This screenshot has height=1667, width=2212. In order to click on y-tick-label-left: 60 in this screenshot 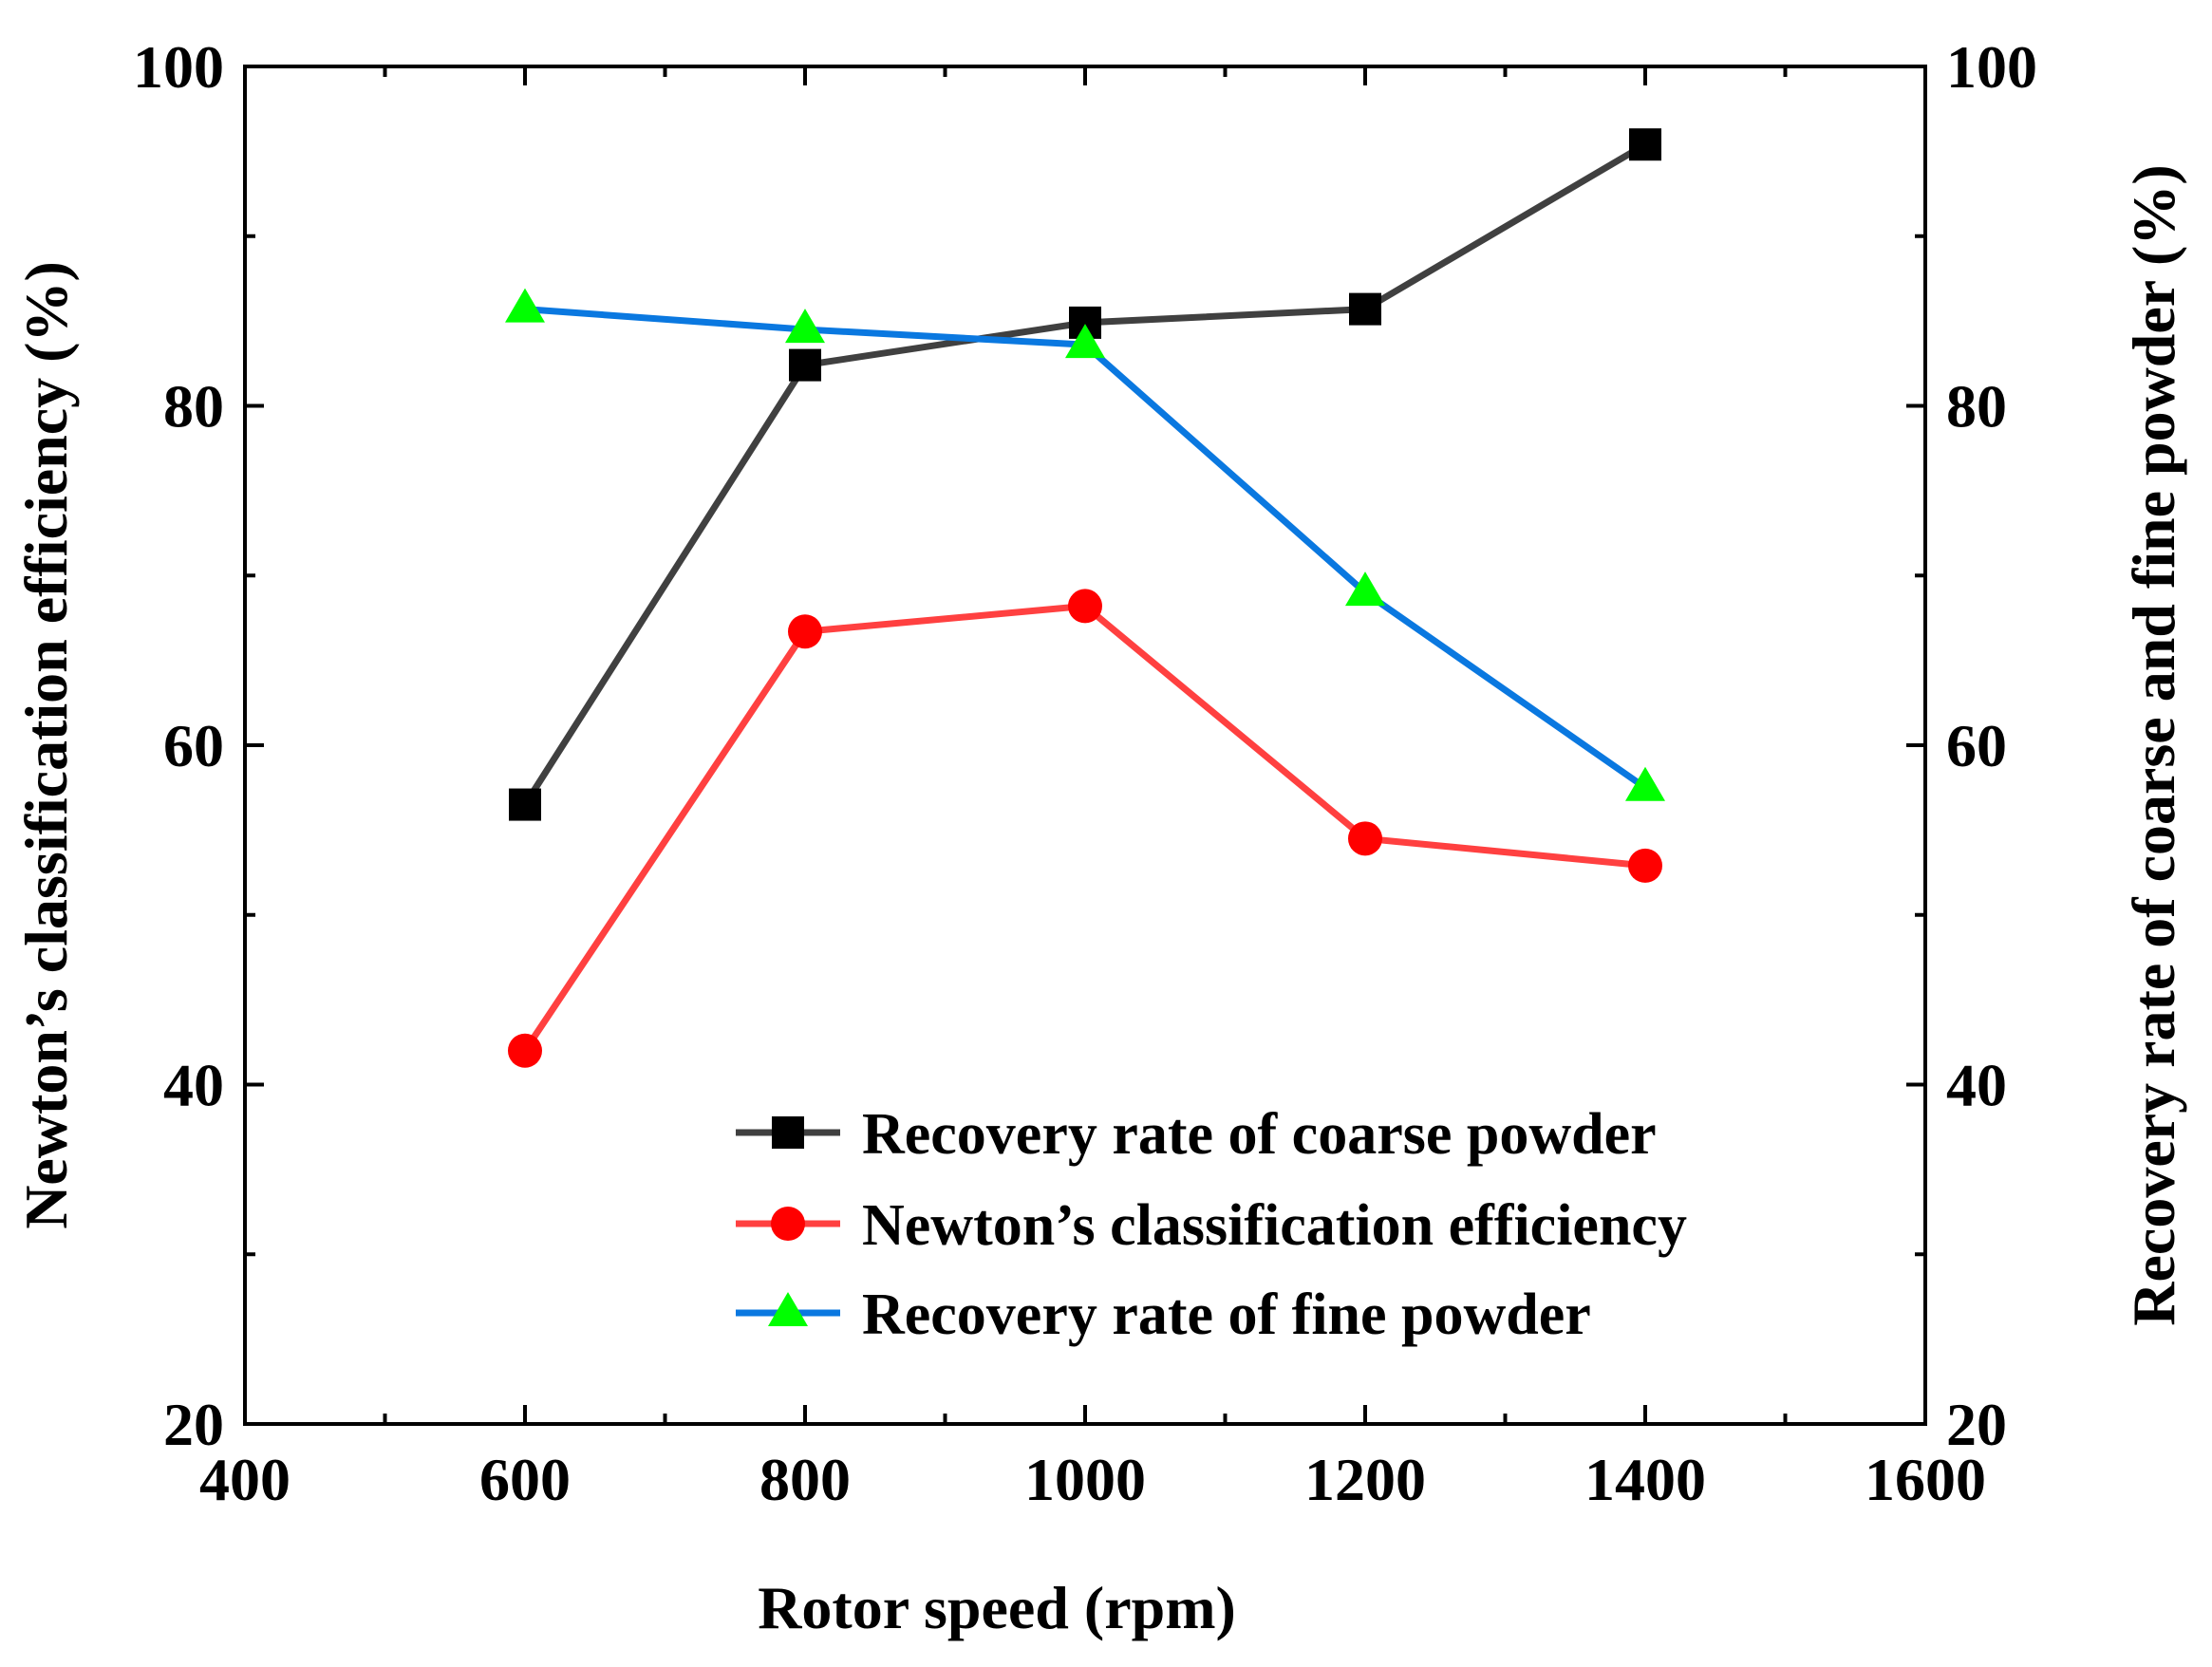, I will do `click(193, 745)`.